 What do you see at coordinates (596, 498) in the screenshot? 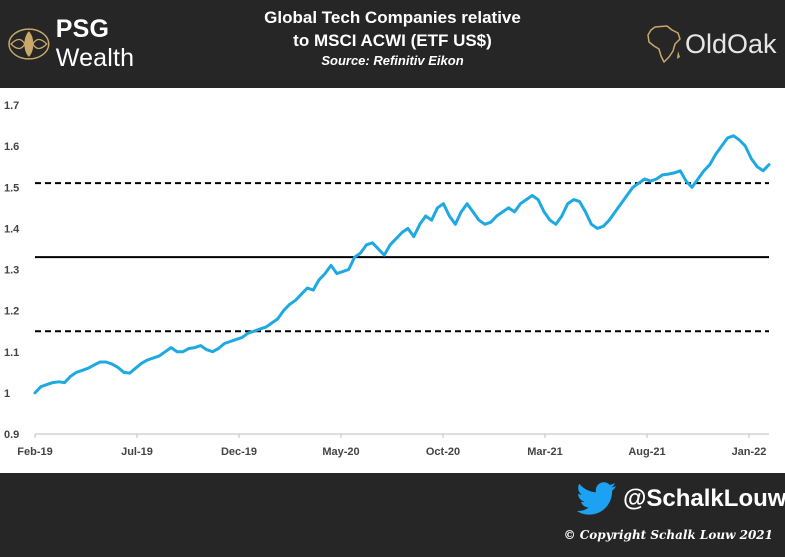
I see `twitter-bird-icon` at bounding box center [596, 498].